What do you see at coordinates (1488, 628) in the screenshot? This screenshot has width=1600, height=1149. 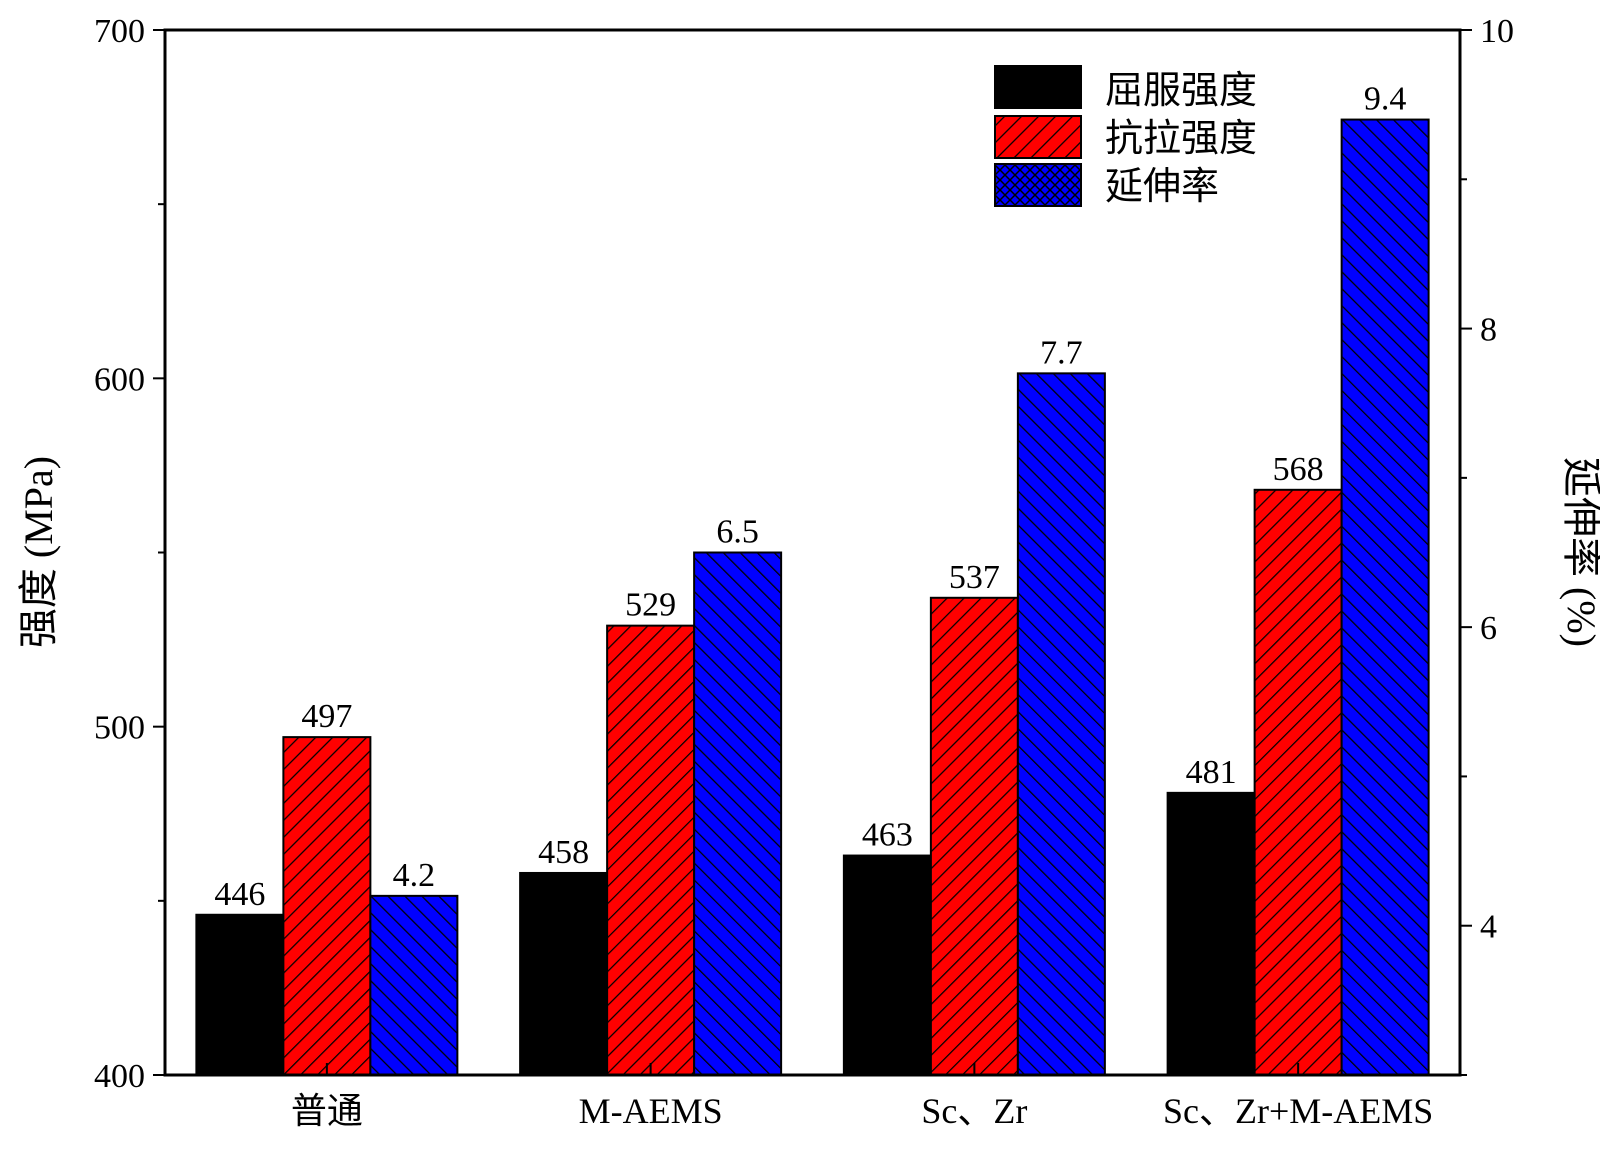 I see `right-tick-label-1: 6` at bounding box center [1488, 628].